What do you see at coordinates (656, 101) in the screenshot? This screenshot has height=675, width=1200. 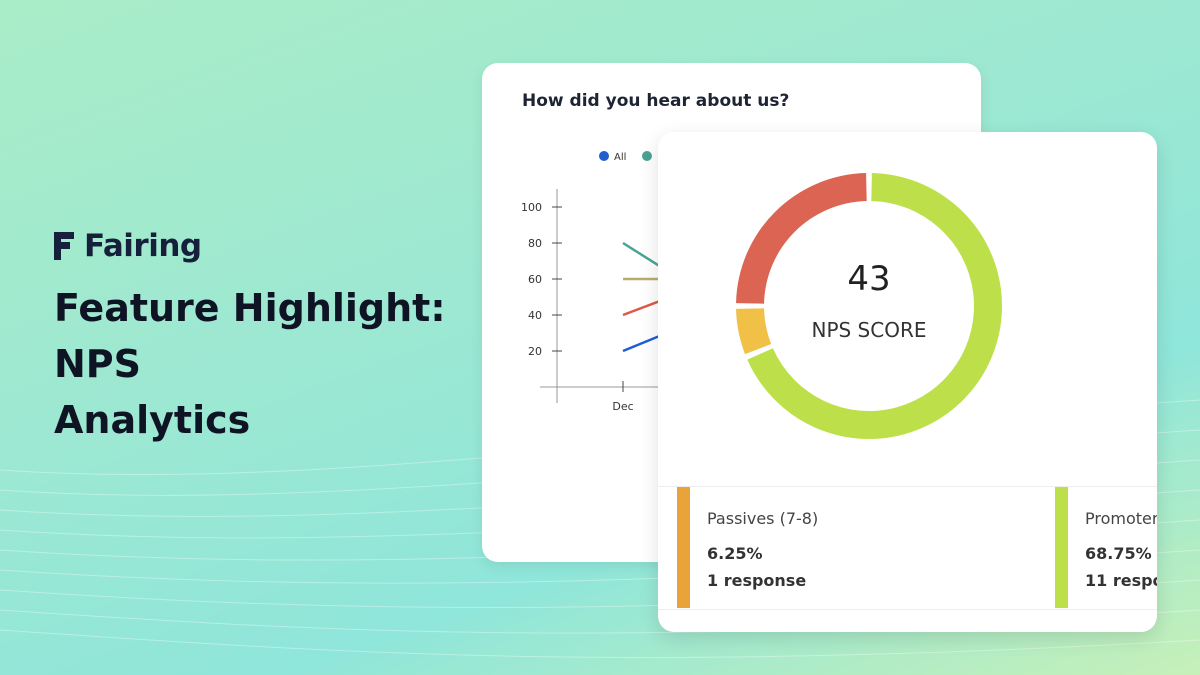 I see `card-title: How did you hear about us?` at bounding box center [656, 101].